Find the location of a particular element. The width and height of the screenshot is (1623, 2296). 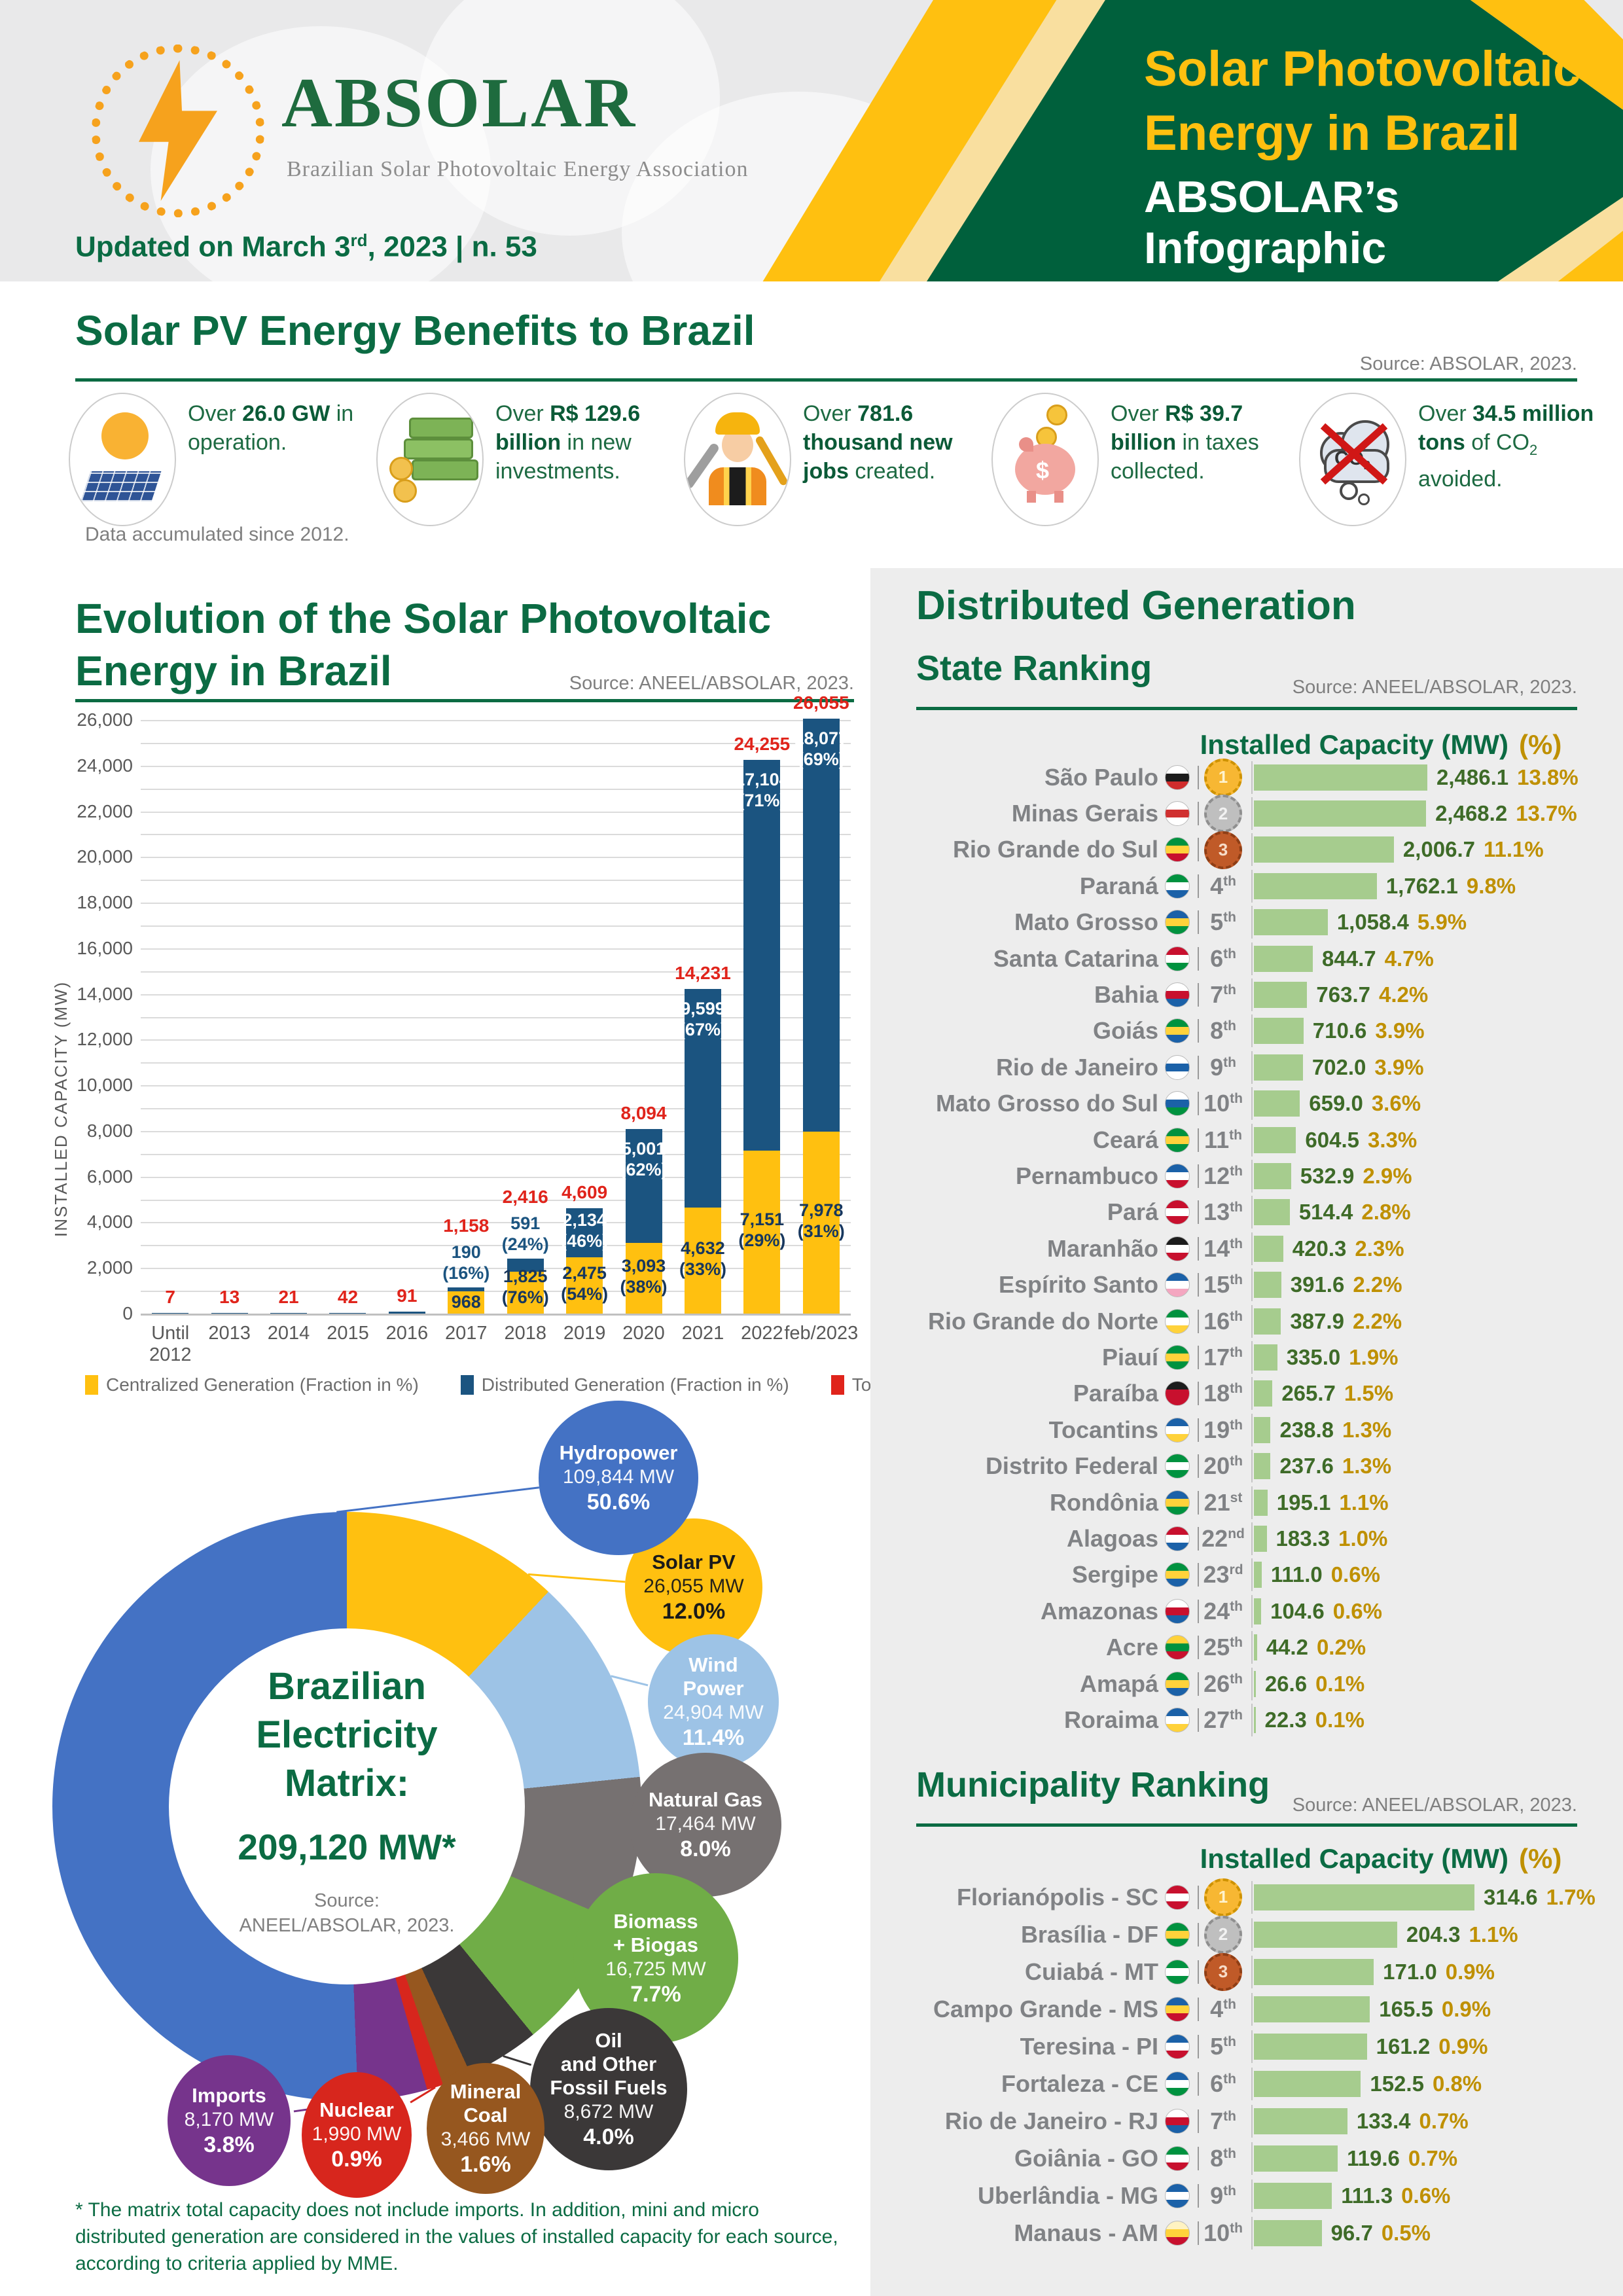

bar-wrap: 133.4 0.7% is located at coordinates (1360, 2121).